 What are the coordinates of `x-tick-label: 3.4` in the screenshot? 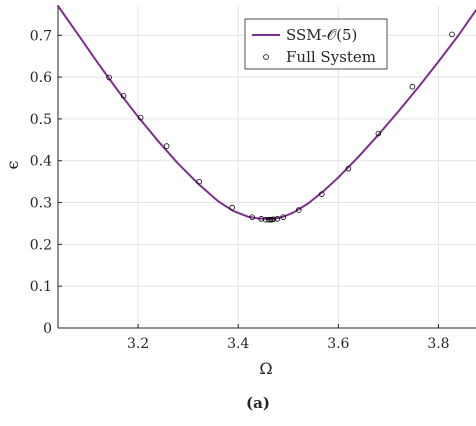 It's located at (238, 344).